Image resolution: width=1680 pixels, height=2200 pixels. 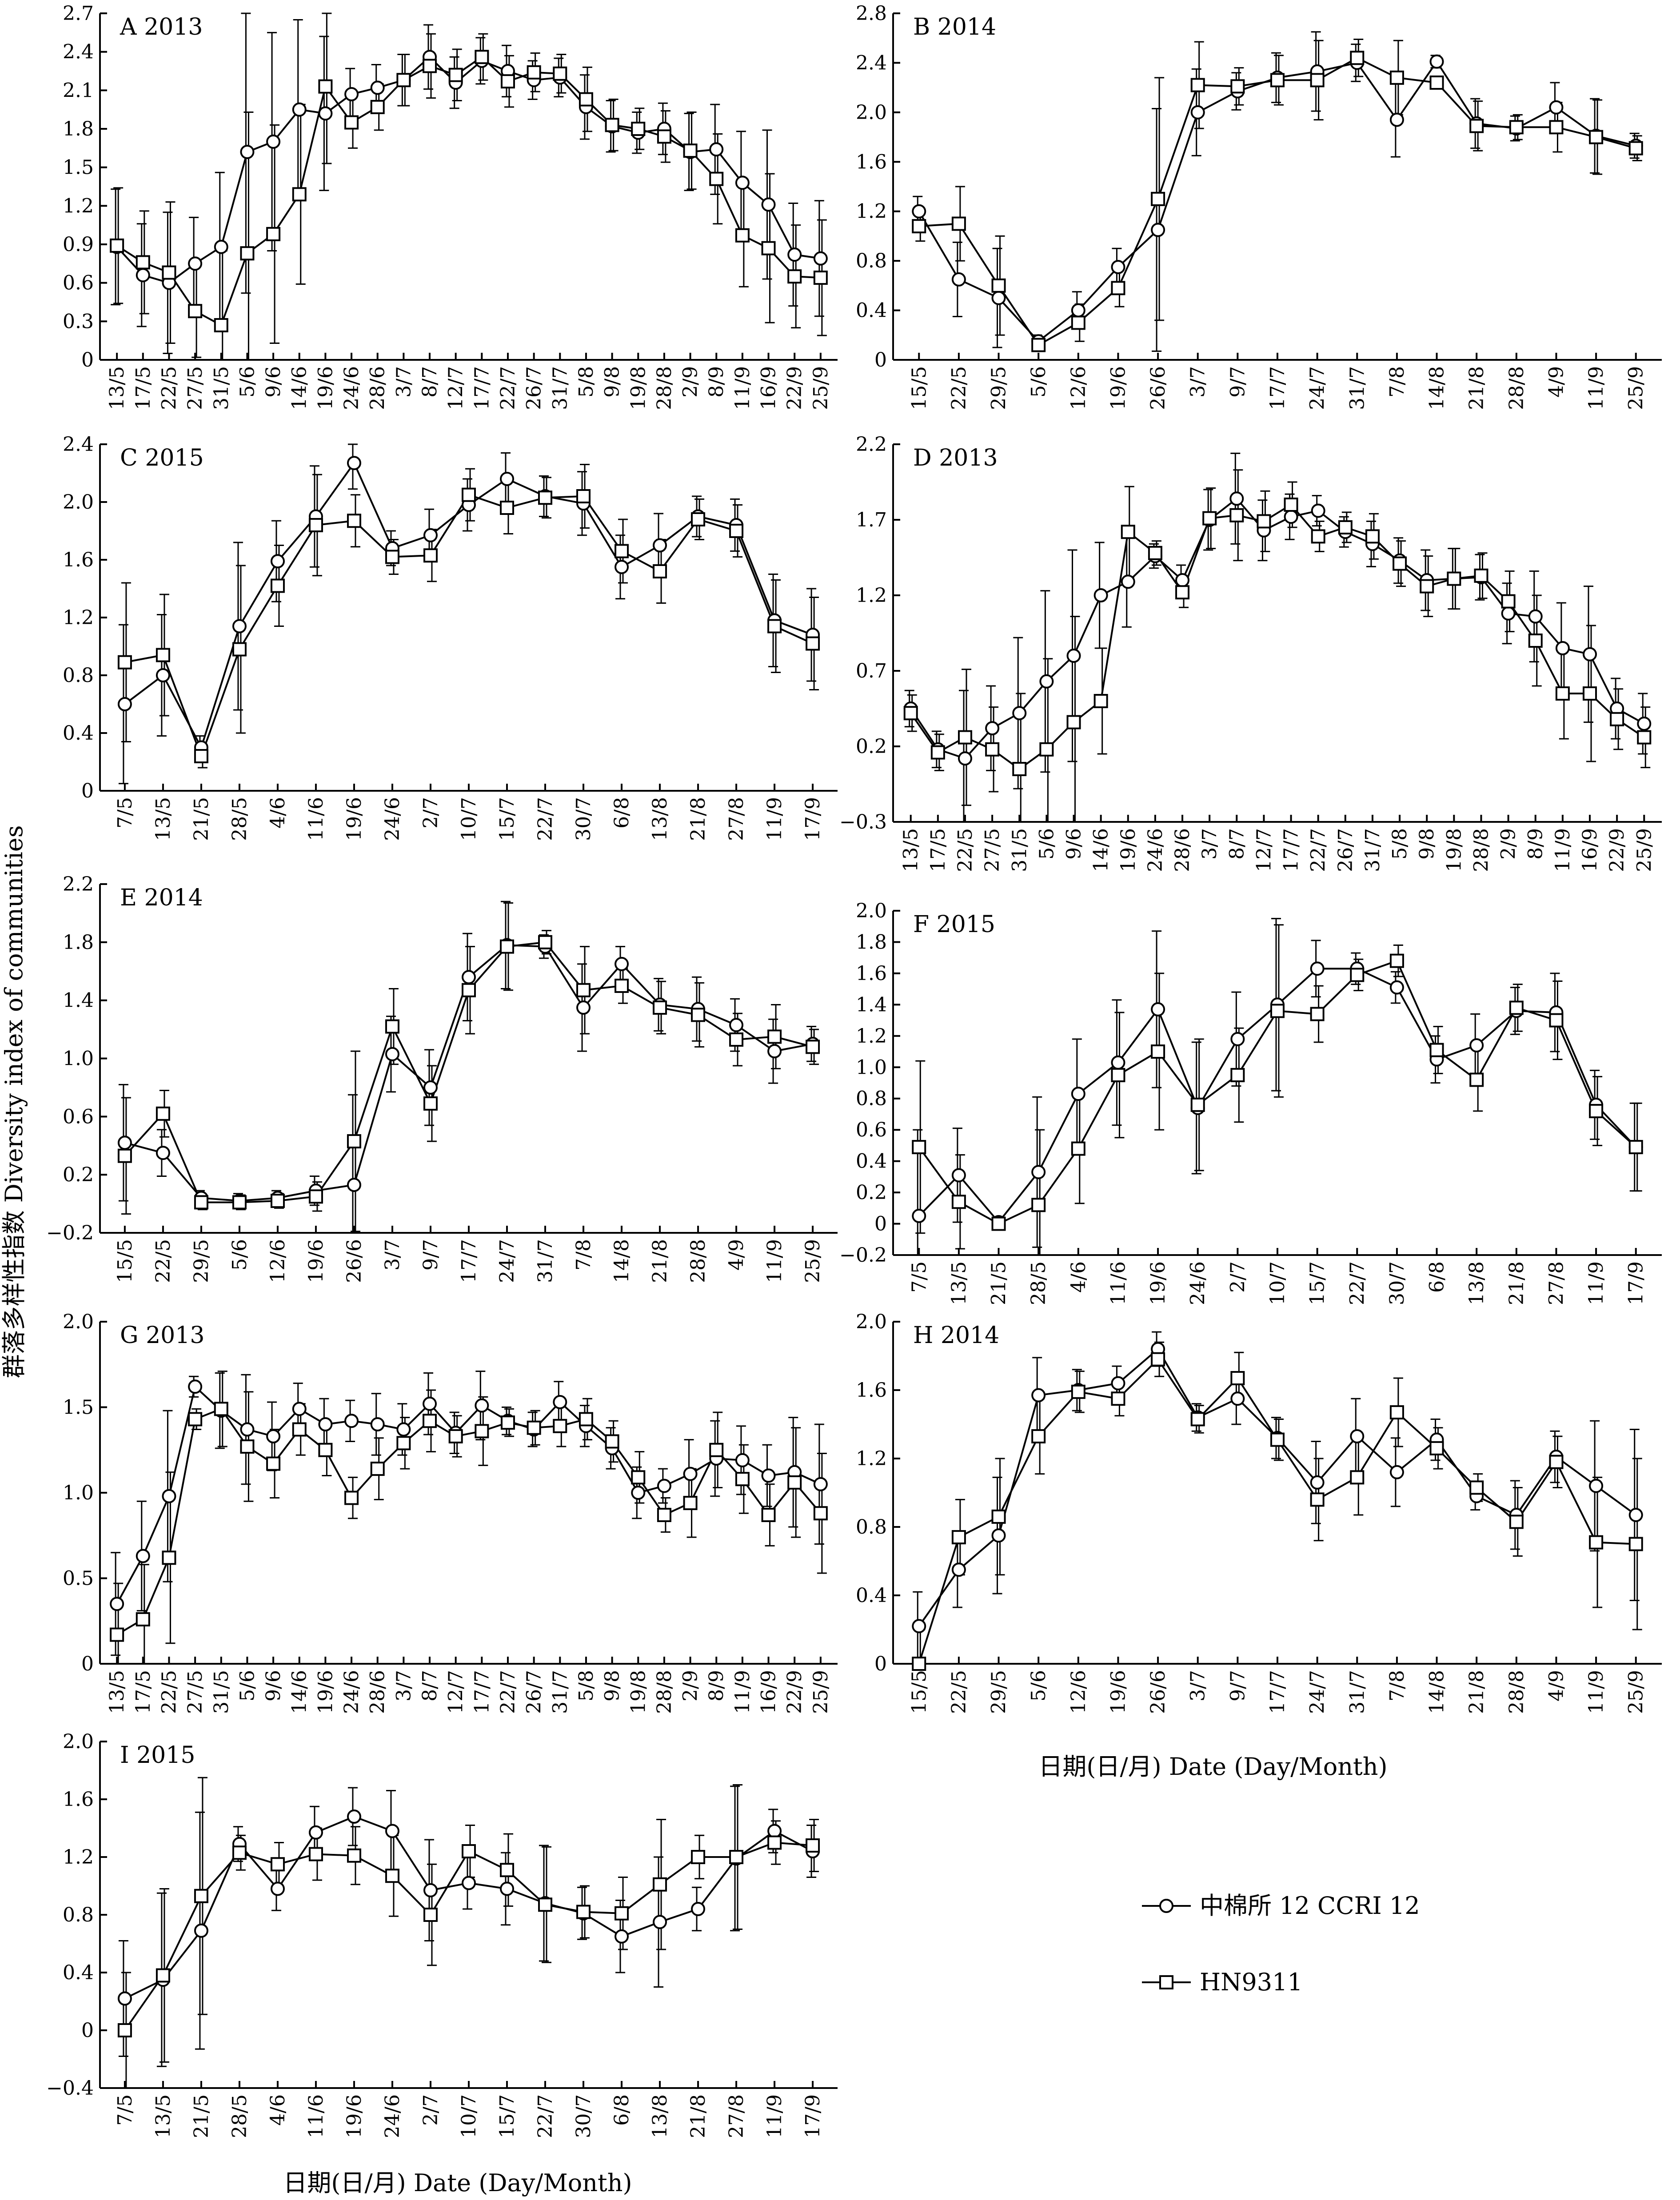 I want to click on x-tick-label: 15/5, so click(x=125, y=1261).